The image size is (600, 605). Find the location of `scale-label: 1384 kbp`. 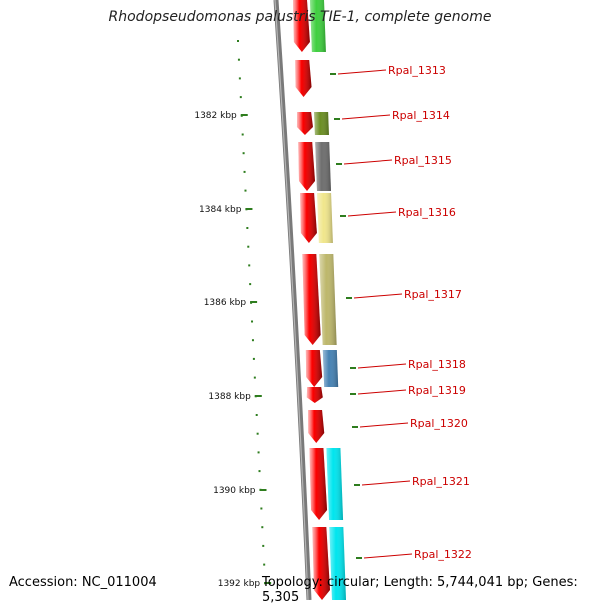

scale-label: 1384 kbp is located at coordinates (220, 210).